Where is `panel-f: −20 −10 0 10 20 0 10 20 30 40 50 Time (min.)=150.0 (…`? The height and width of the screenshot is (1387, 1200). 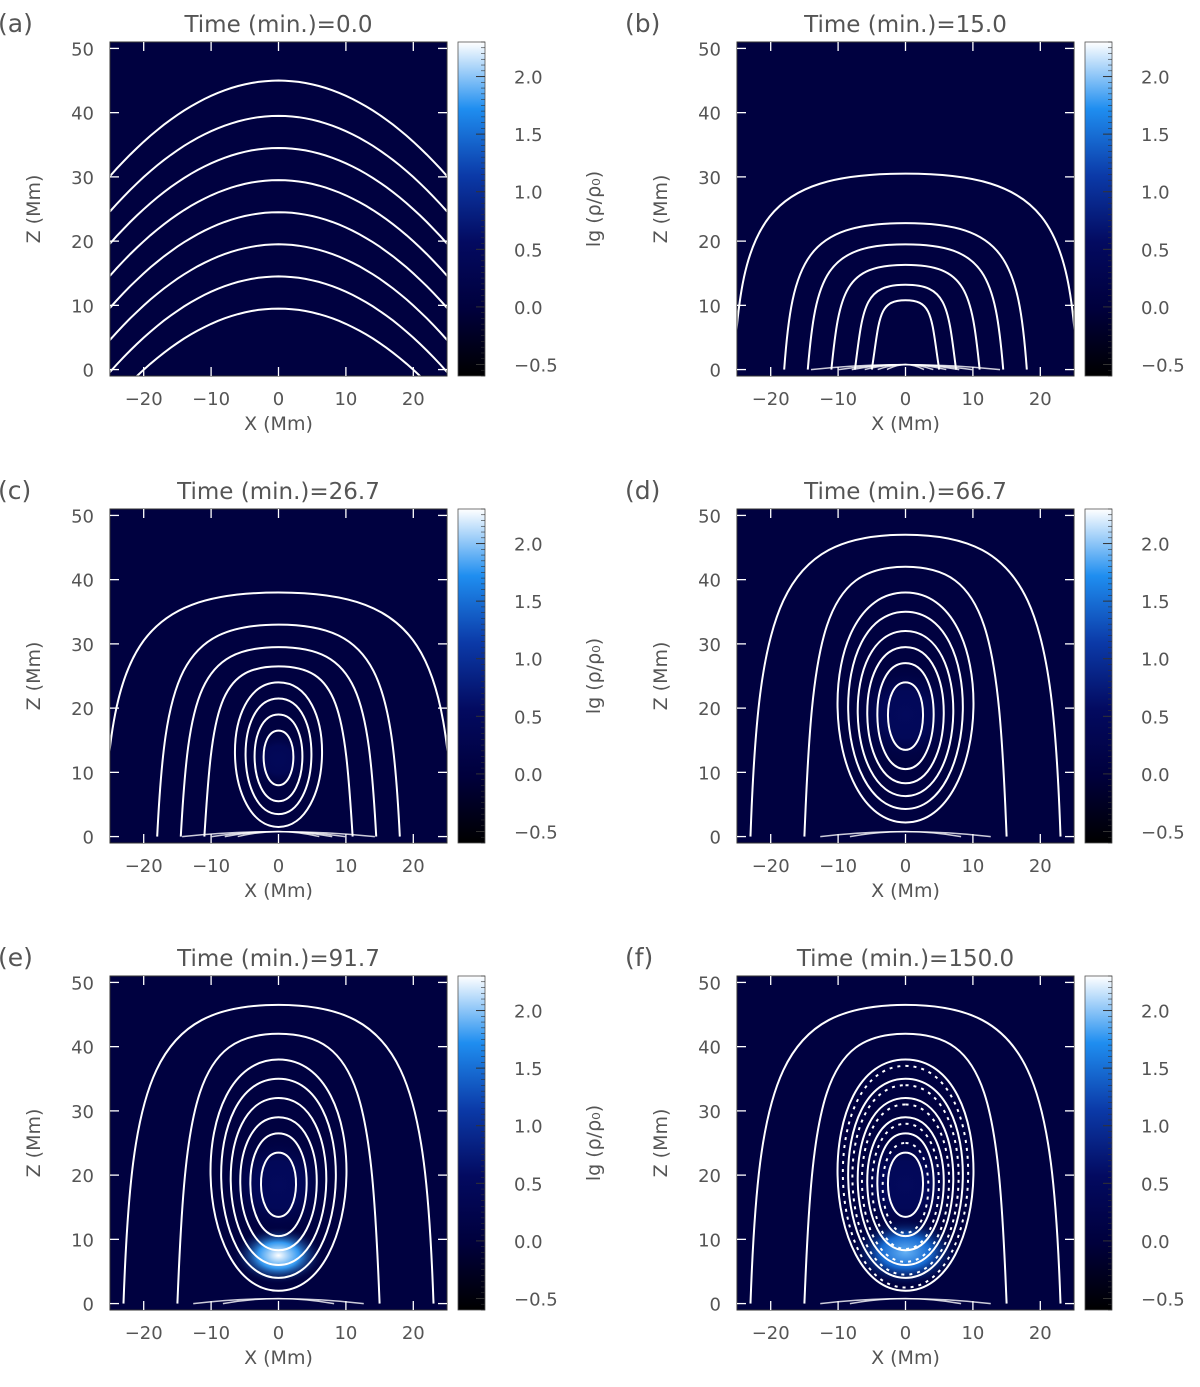 panel-f: −20 −10 0 10 20 0 10 20 30 40 50 Time (min.)=150.0 (… is located at coordinates (905, 1156).